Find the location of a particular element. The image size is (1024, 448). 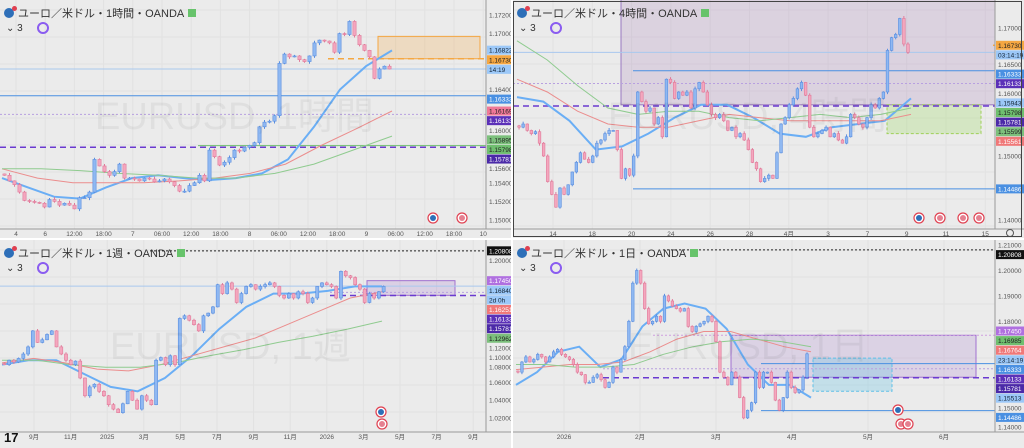

price-zone-rect is located at coordinates (429, 47).